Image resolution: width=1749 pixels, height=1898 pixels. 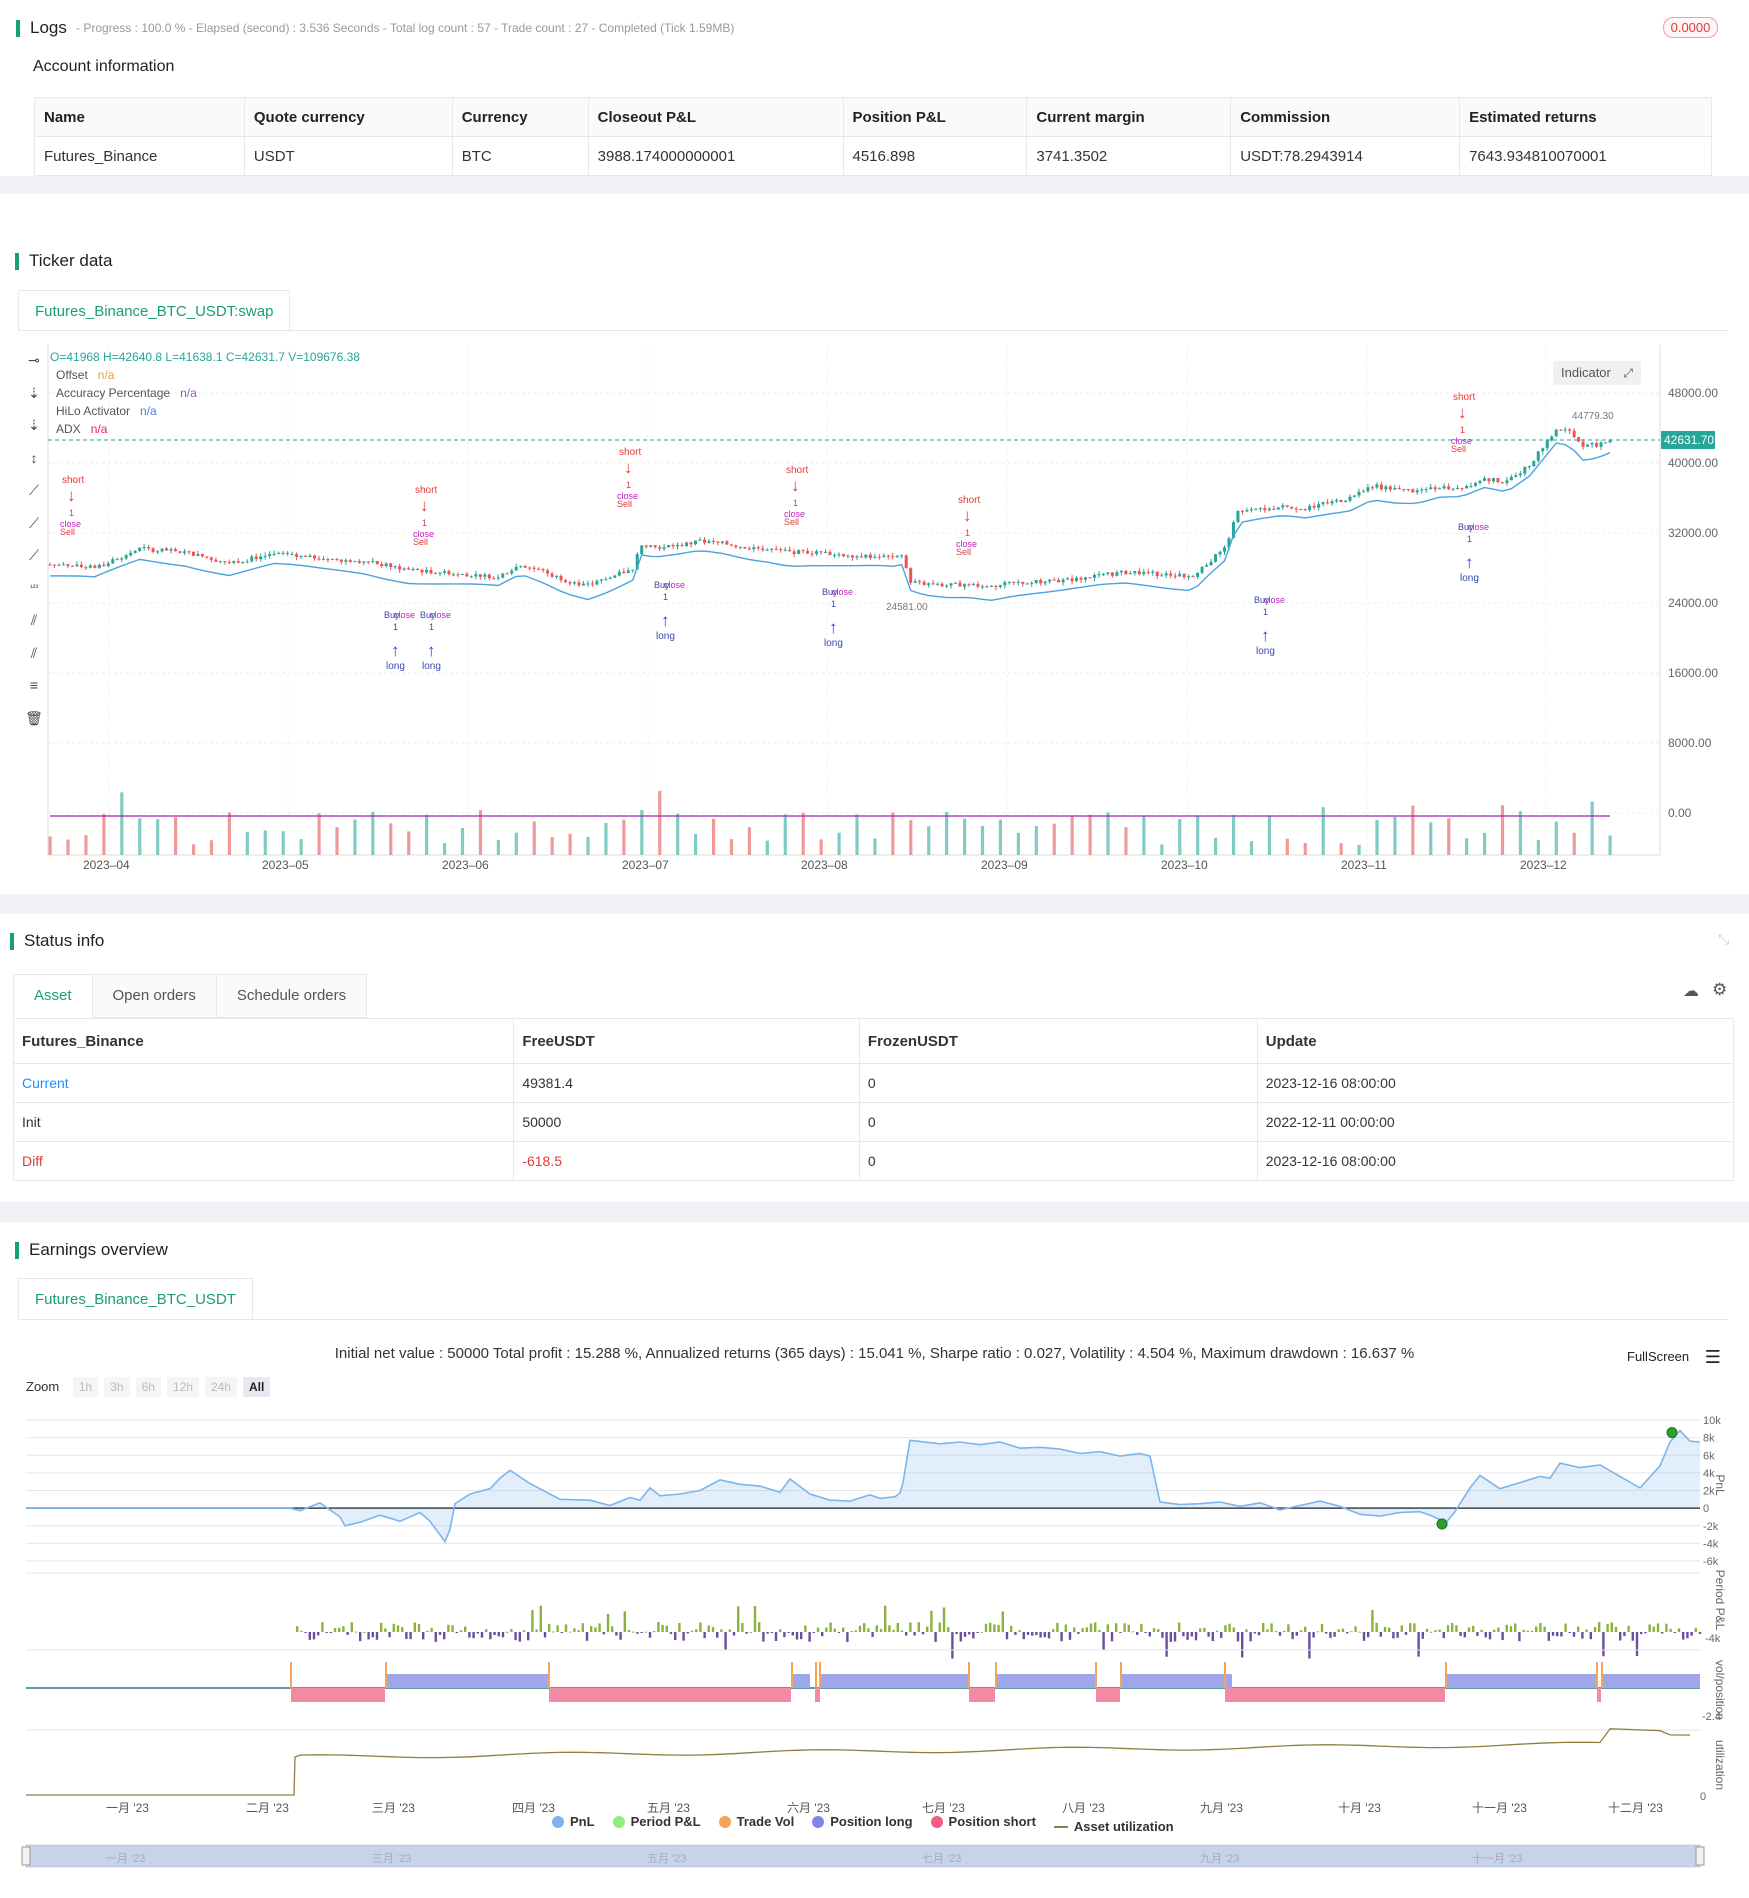 I want to click on segment-icon: ⟋, so click(x=34, y=522).